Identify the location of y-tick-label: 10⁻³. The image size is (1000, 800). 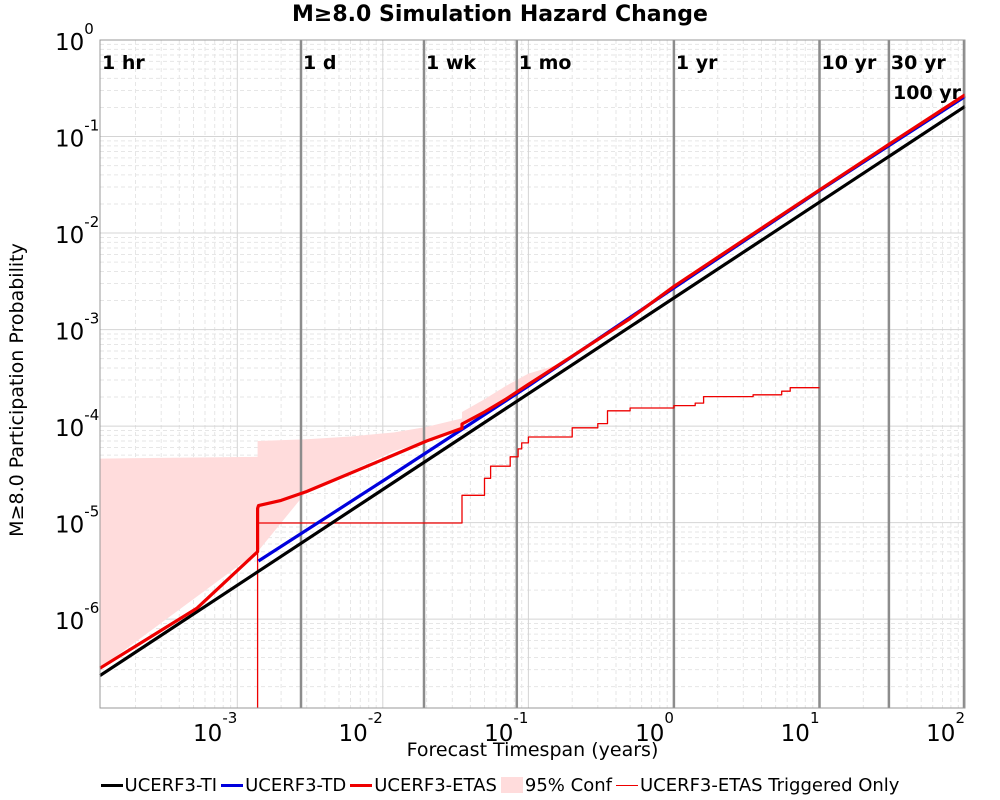
(77, 328).